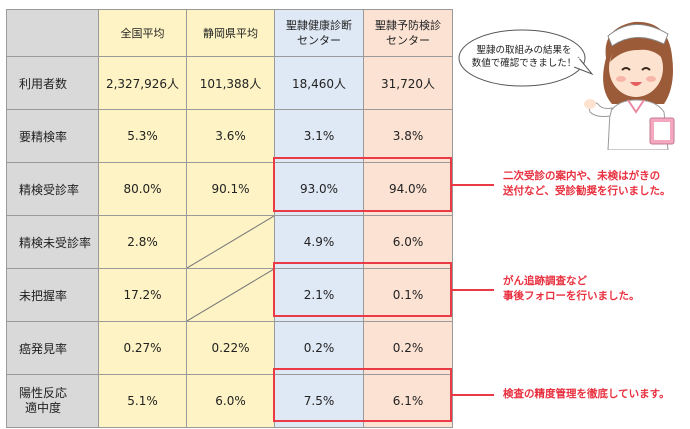 The image size is (690, 429). I want to click on row-label: 要精検率, so click(52, 136).